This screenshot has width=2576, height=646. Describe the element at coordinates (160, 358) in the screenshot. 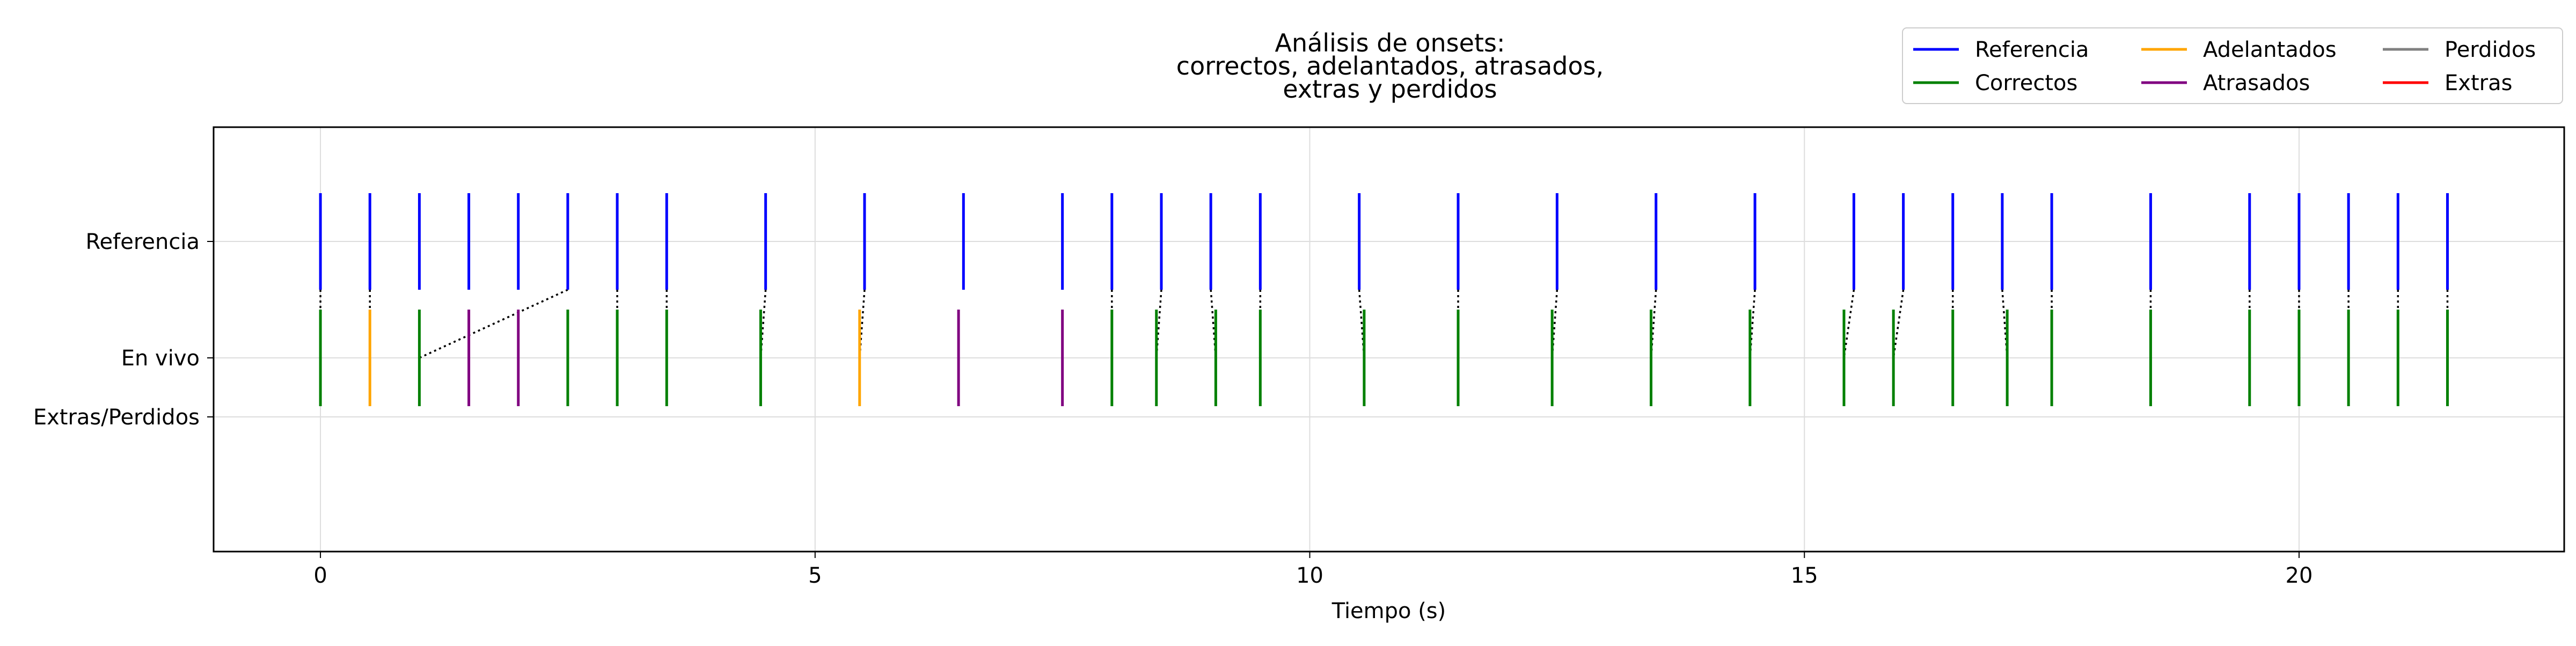

I see `y-tick-label: En vivo` at that location.